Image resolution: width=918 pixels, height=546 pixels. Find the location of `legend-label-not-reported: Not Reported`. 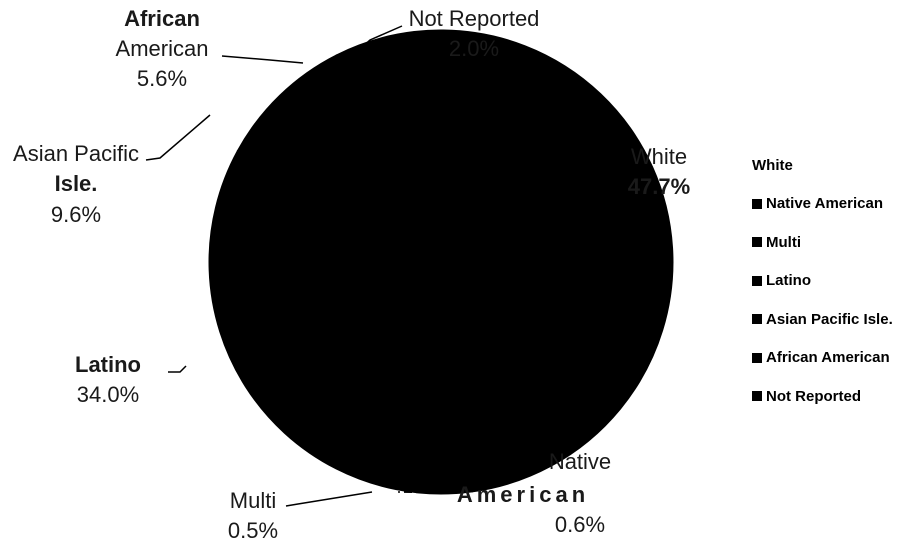

legend-label-not-reported: Not Reported is located at coordinates (813, 396).